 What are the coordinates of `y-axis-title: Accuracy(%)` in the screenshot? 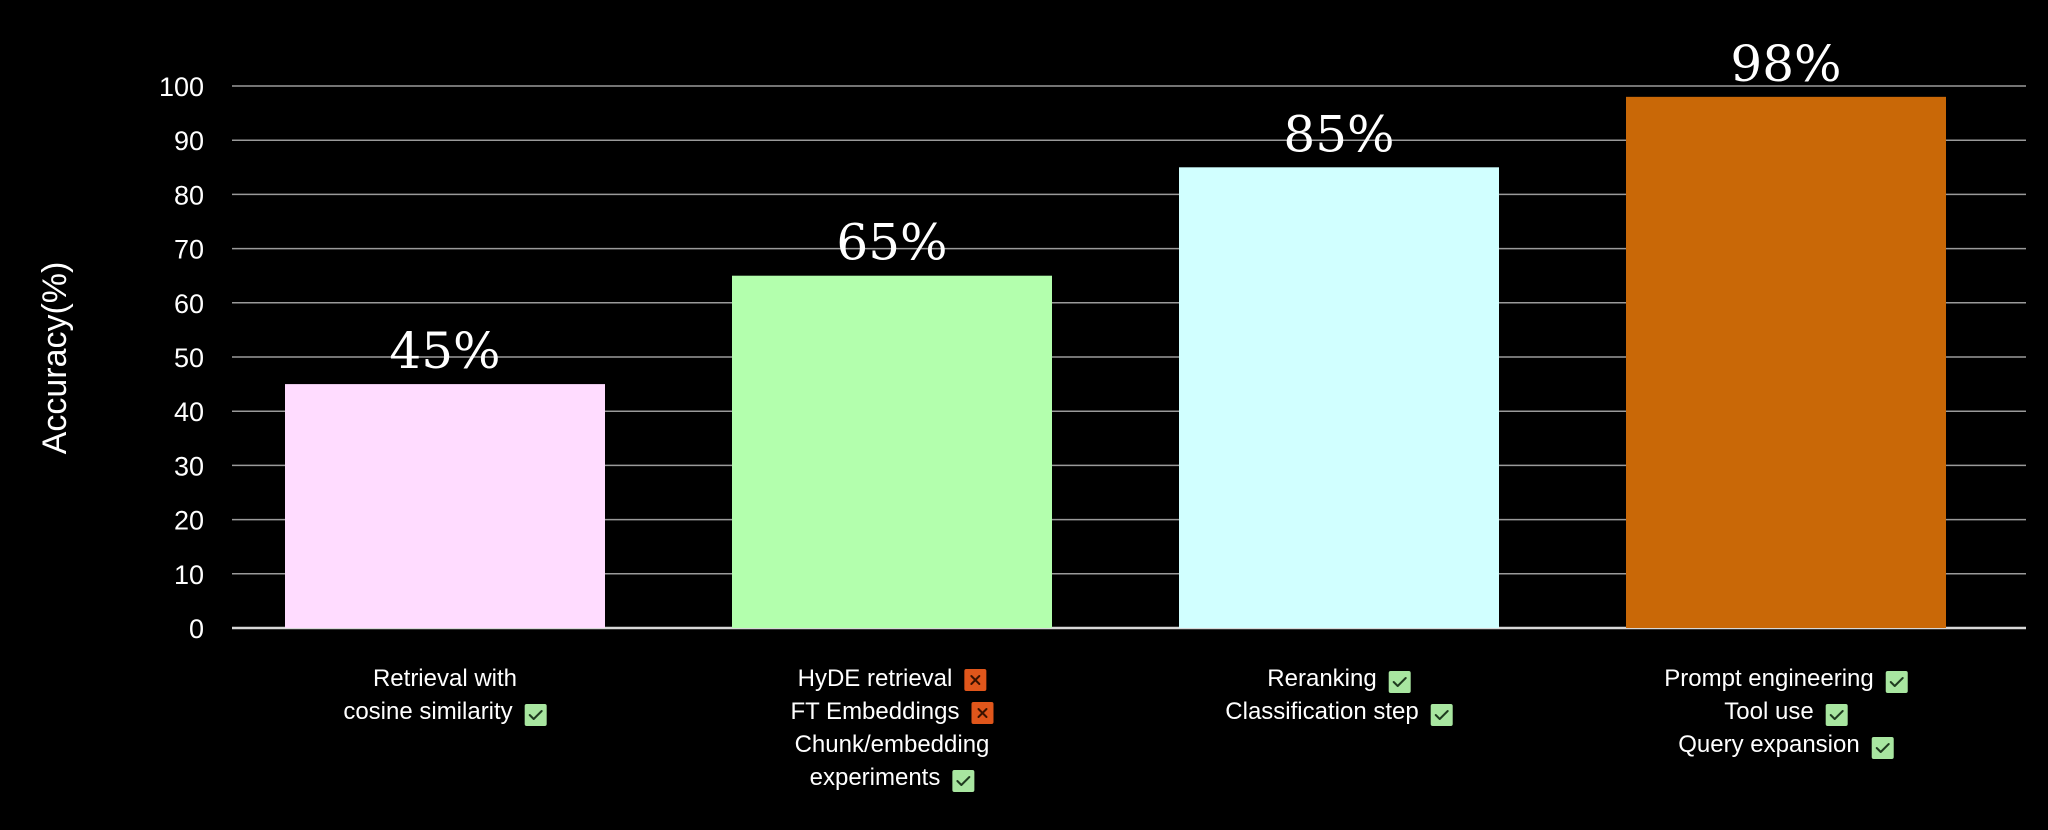 It's located at (55, 358).